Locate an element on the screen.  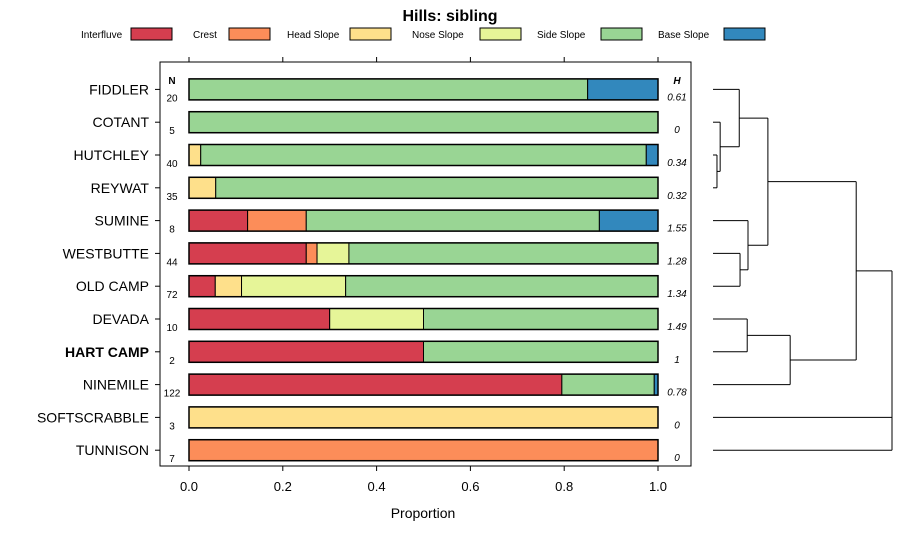
h-value-cotant: 0 is located at coordinates (677, 130).